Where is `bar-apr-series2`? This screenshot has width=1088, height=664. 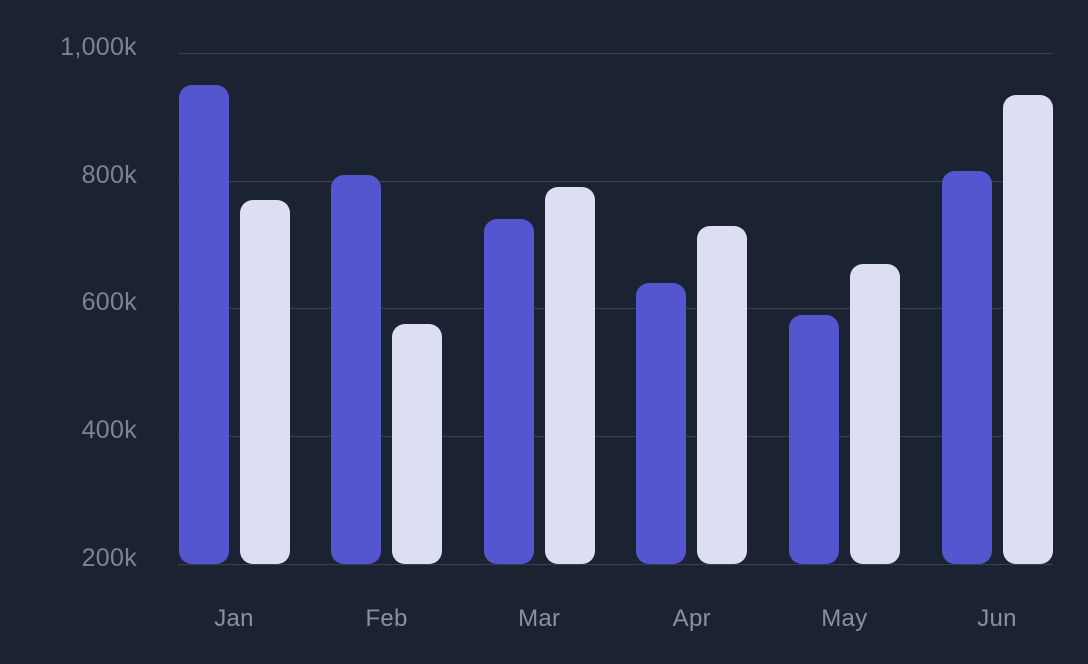
bar-apr-series2 is located at coordinates (722, 394).